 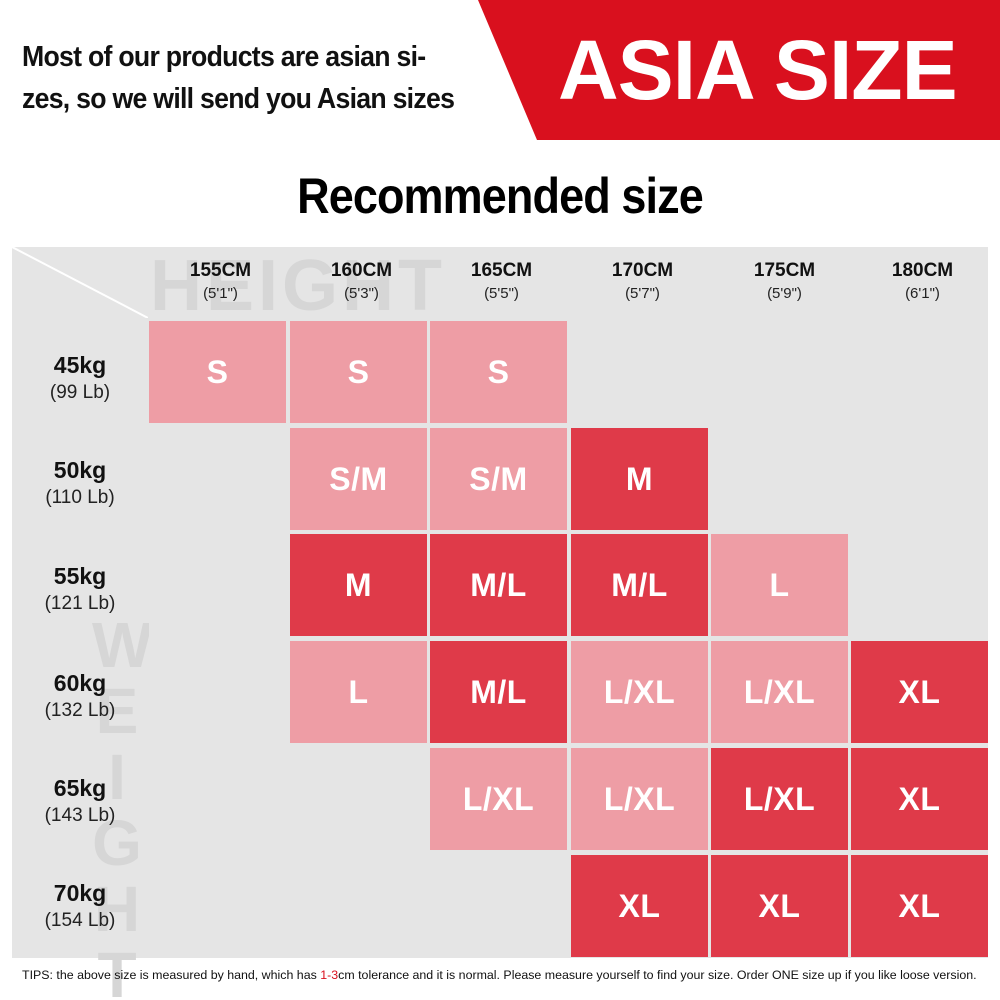 What do you see at coordinates (80, 497) in the screenshot?
I see `weight-lb-label: (110 Lb)` at bounding box center [80, 497].